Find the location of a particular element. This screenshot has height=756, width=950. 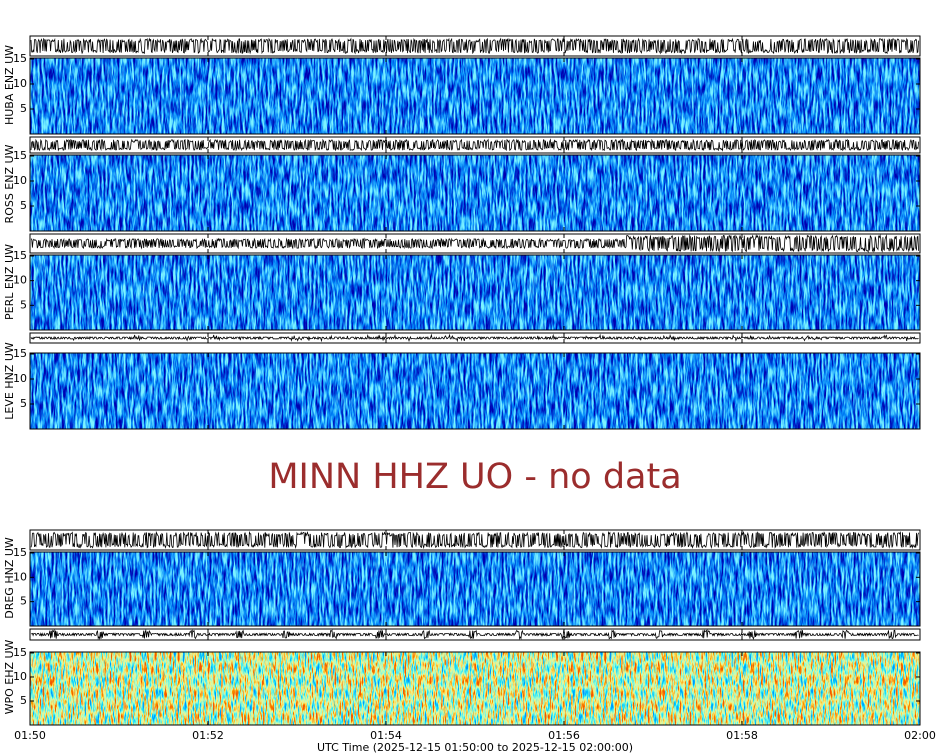

no-data-message: MINN HHZ UO - no data is located at coordinates (474, 477).